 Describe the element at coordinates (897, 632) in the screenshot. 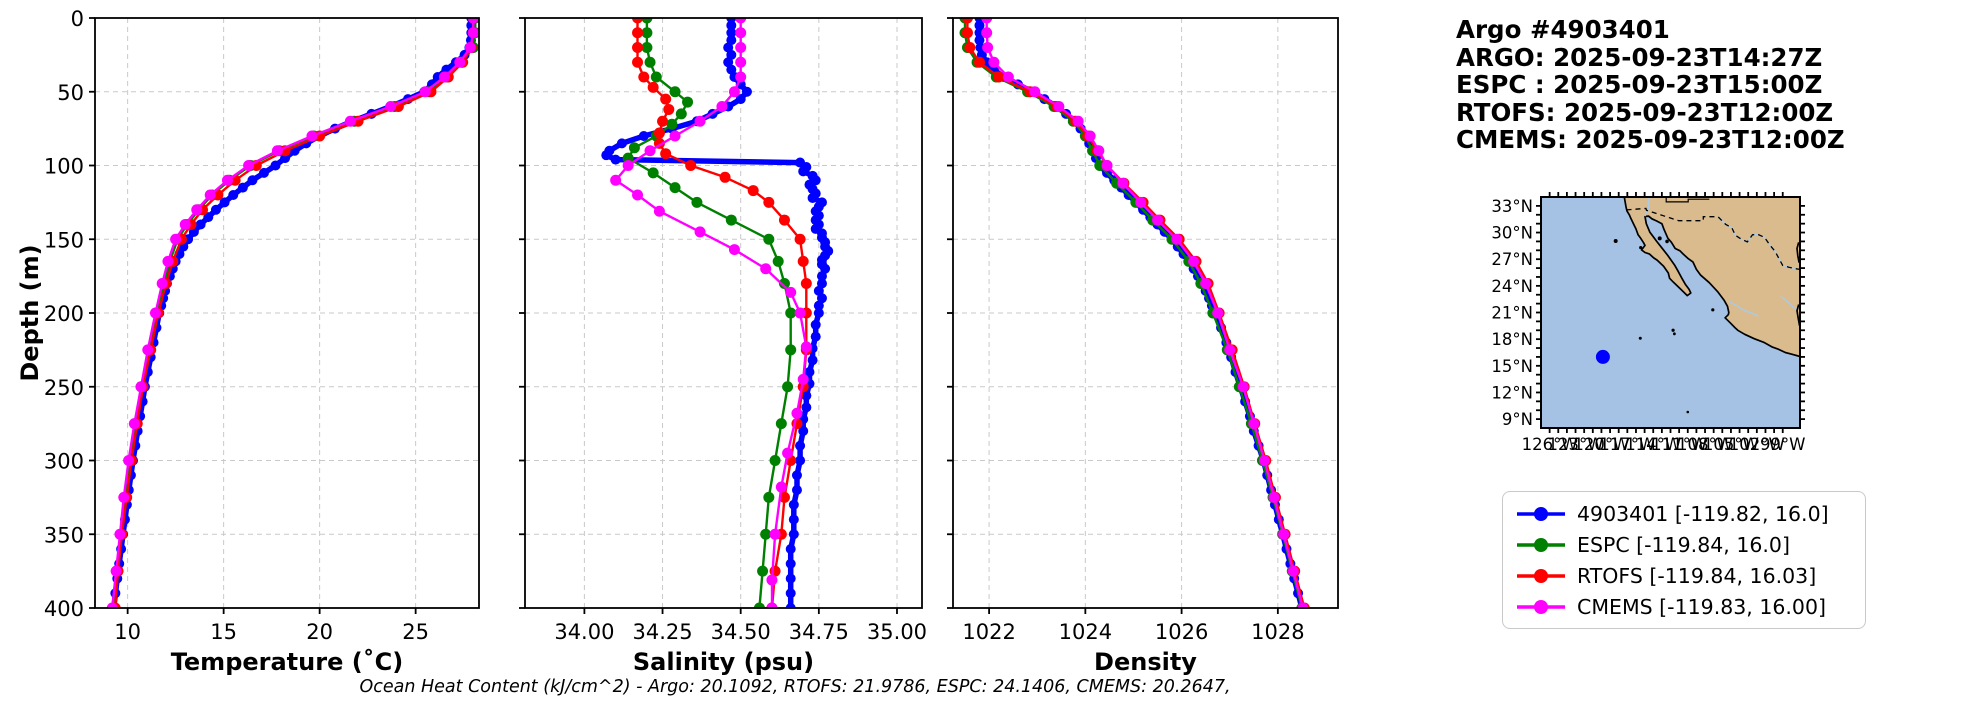

I see `svg-text: 35.00` at that location.